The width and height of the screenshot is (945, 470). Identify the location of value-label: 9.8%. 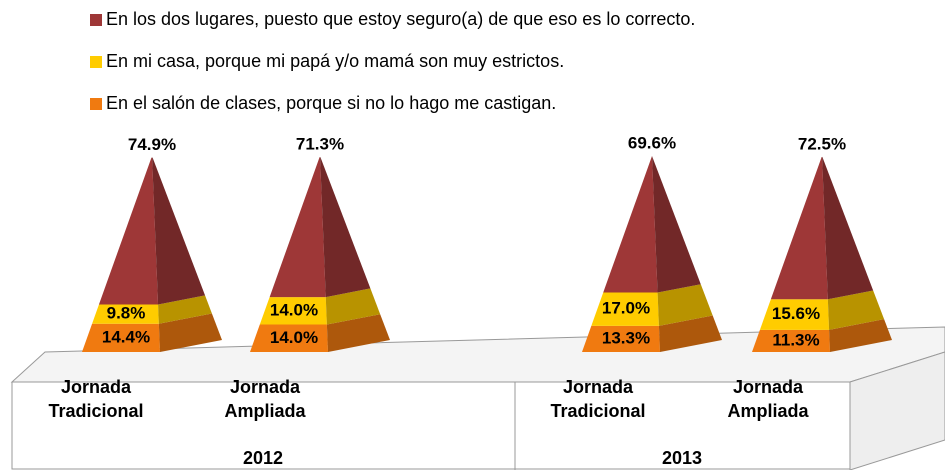
(126, 313).